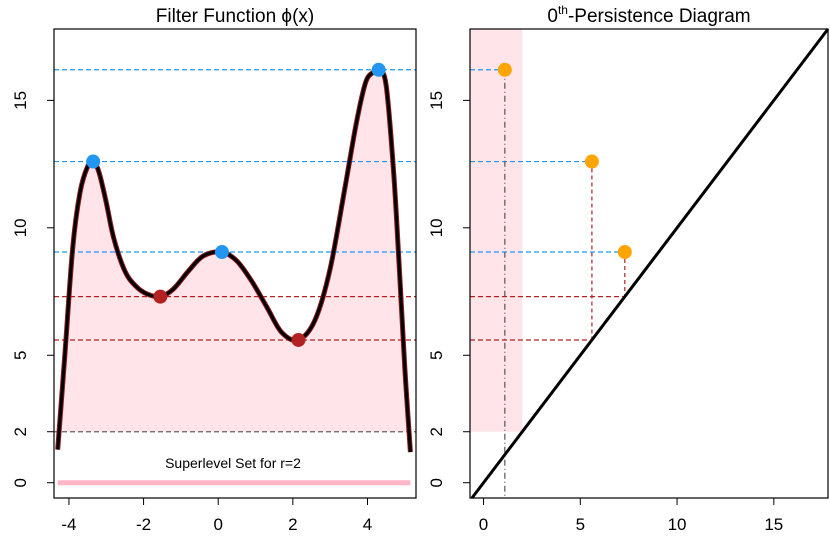 This screenshot has width=830, height=554. I want to click on band-rect, so click(496, 230).